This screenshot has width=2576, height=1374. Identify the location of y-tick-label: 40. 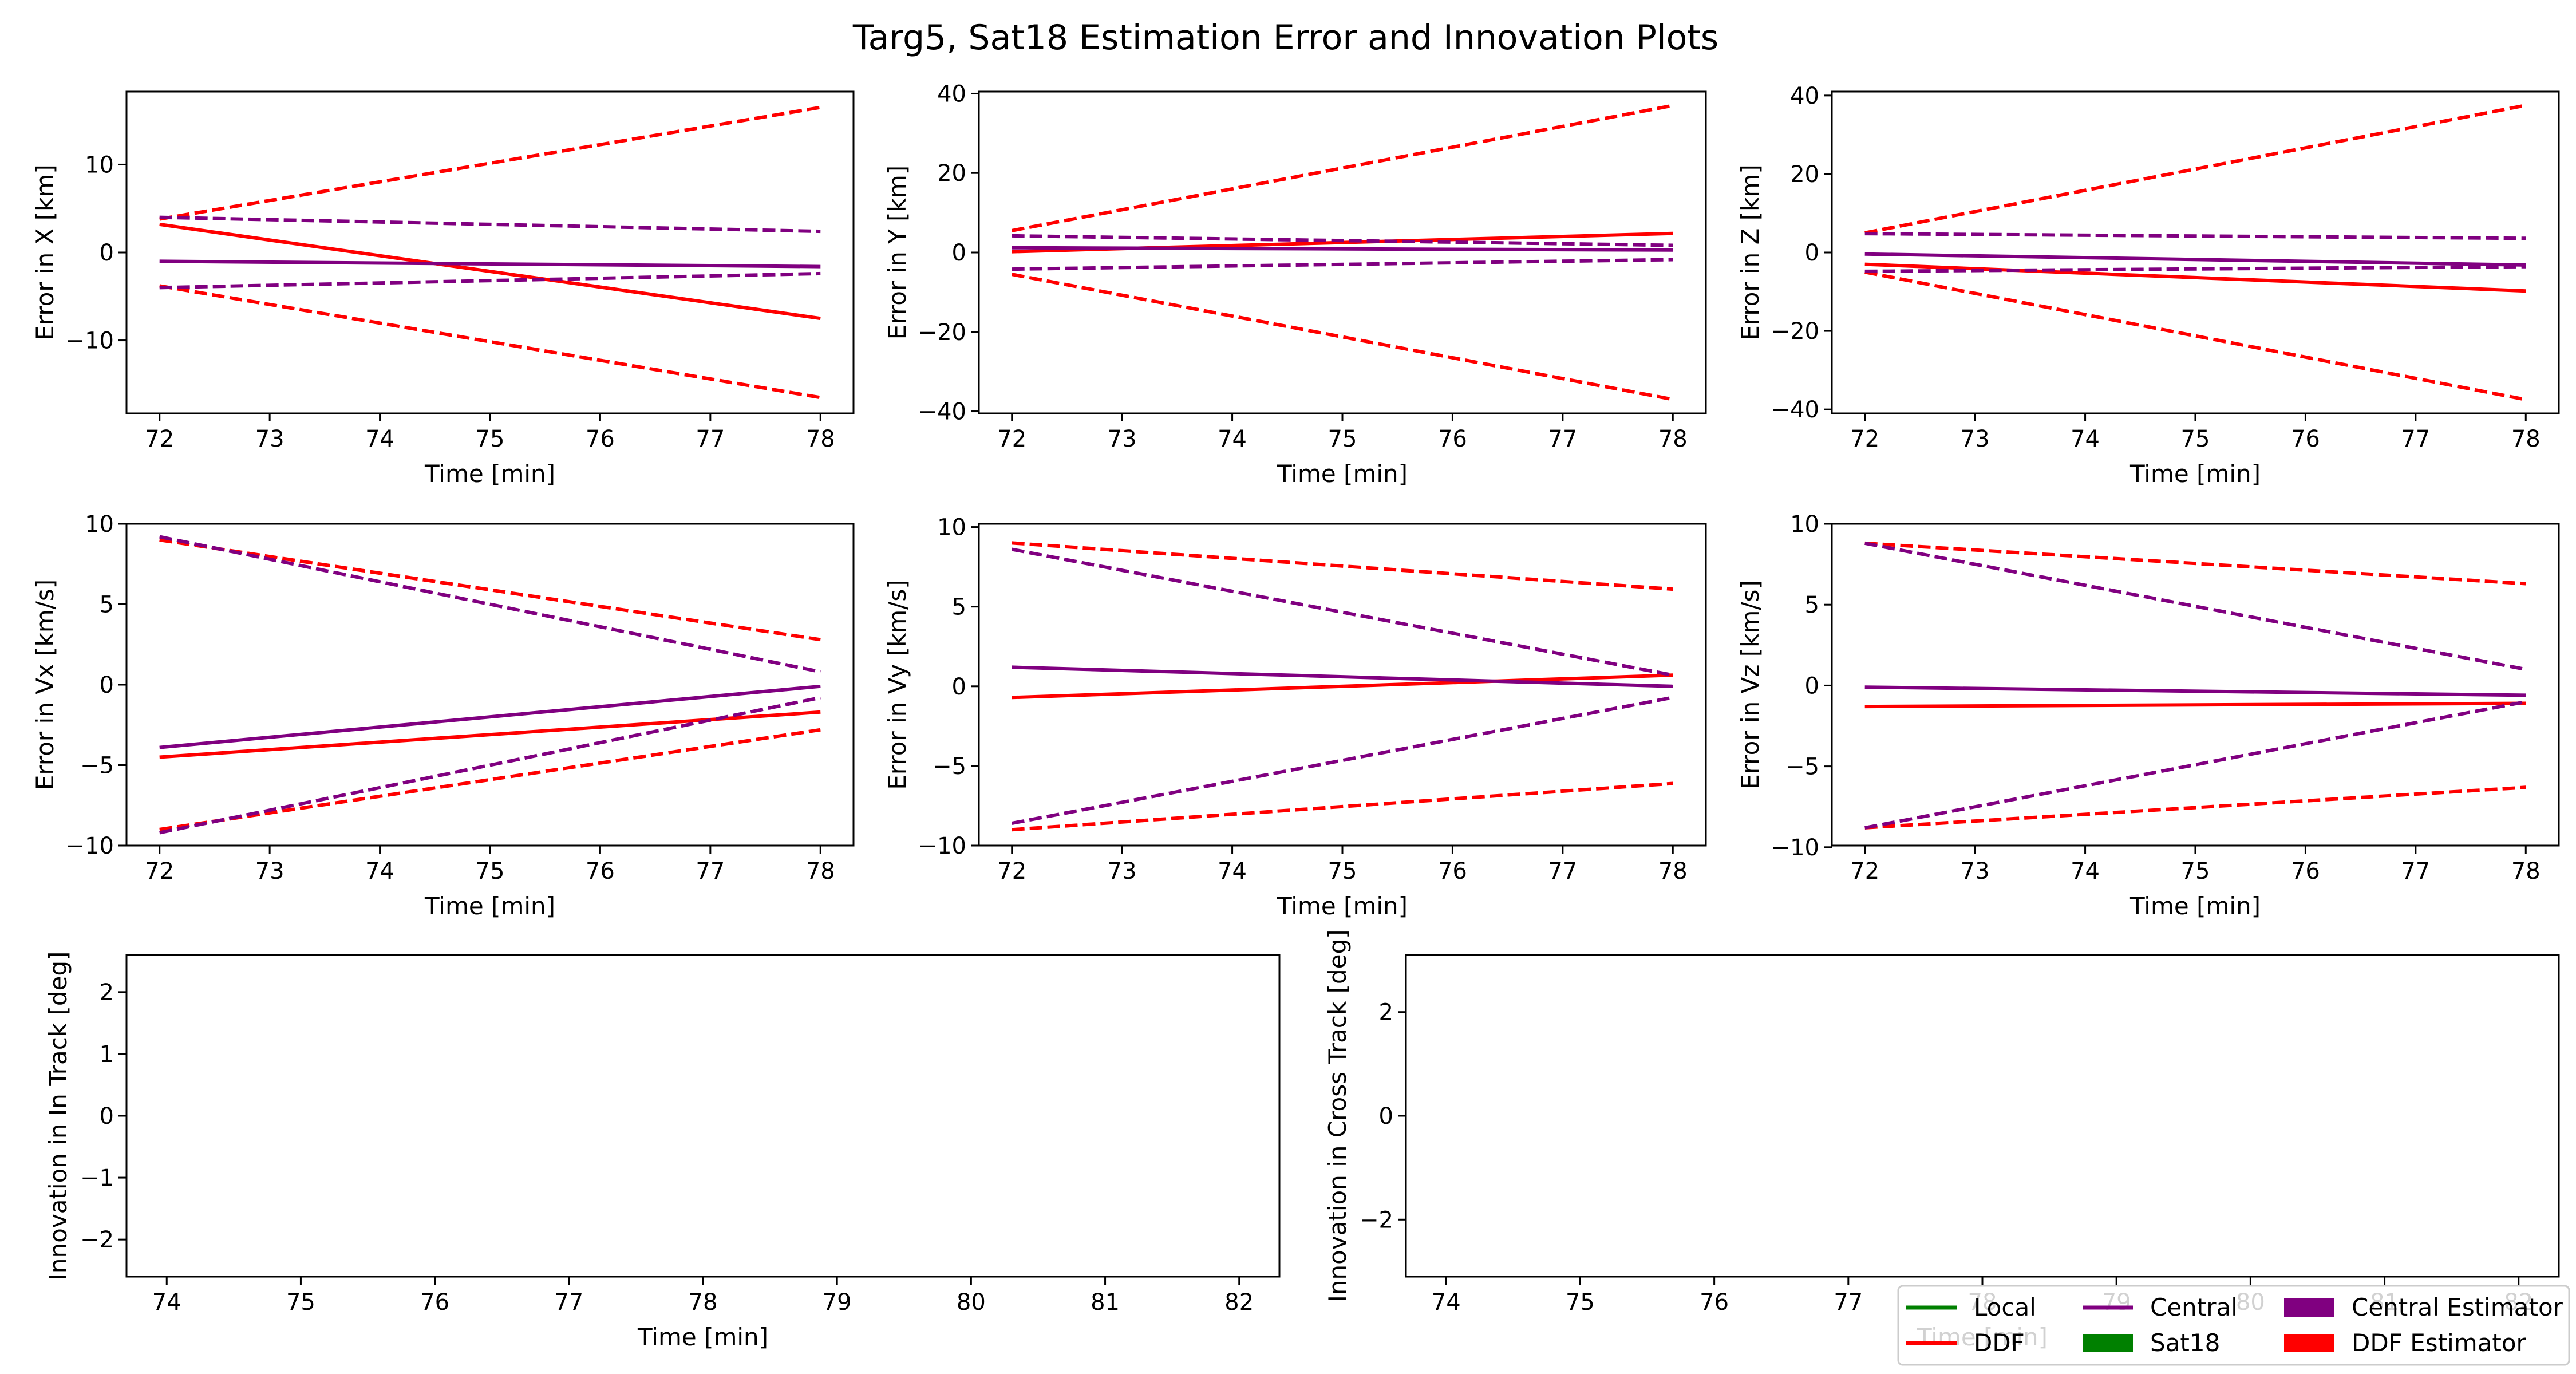
(1804, 96).